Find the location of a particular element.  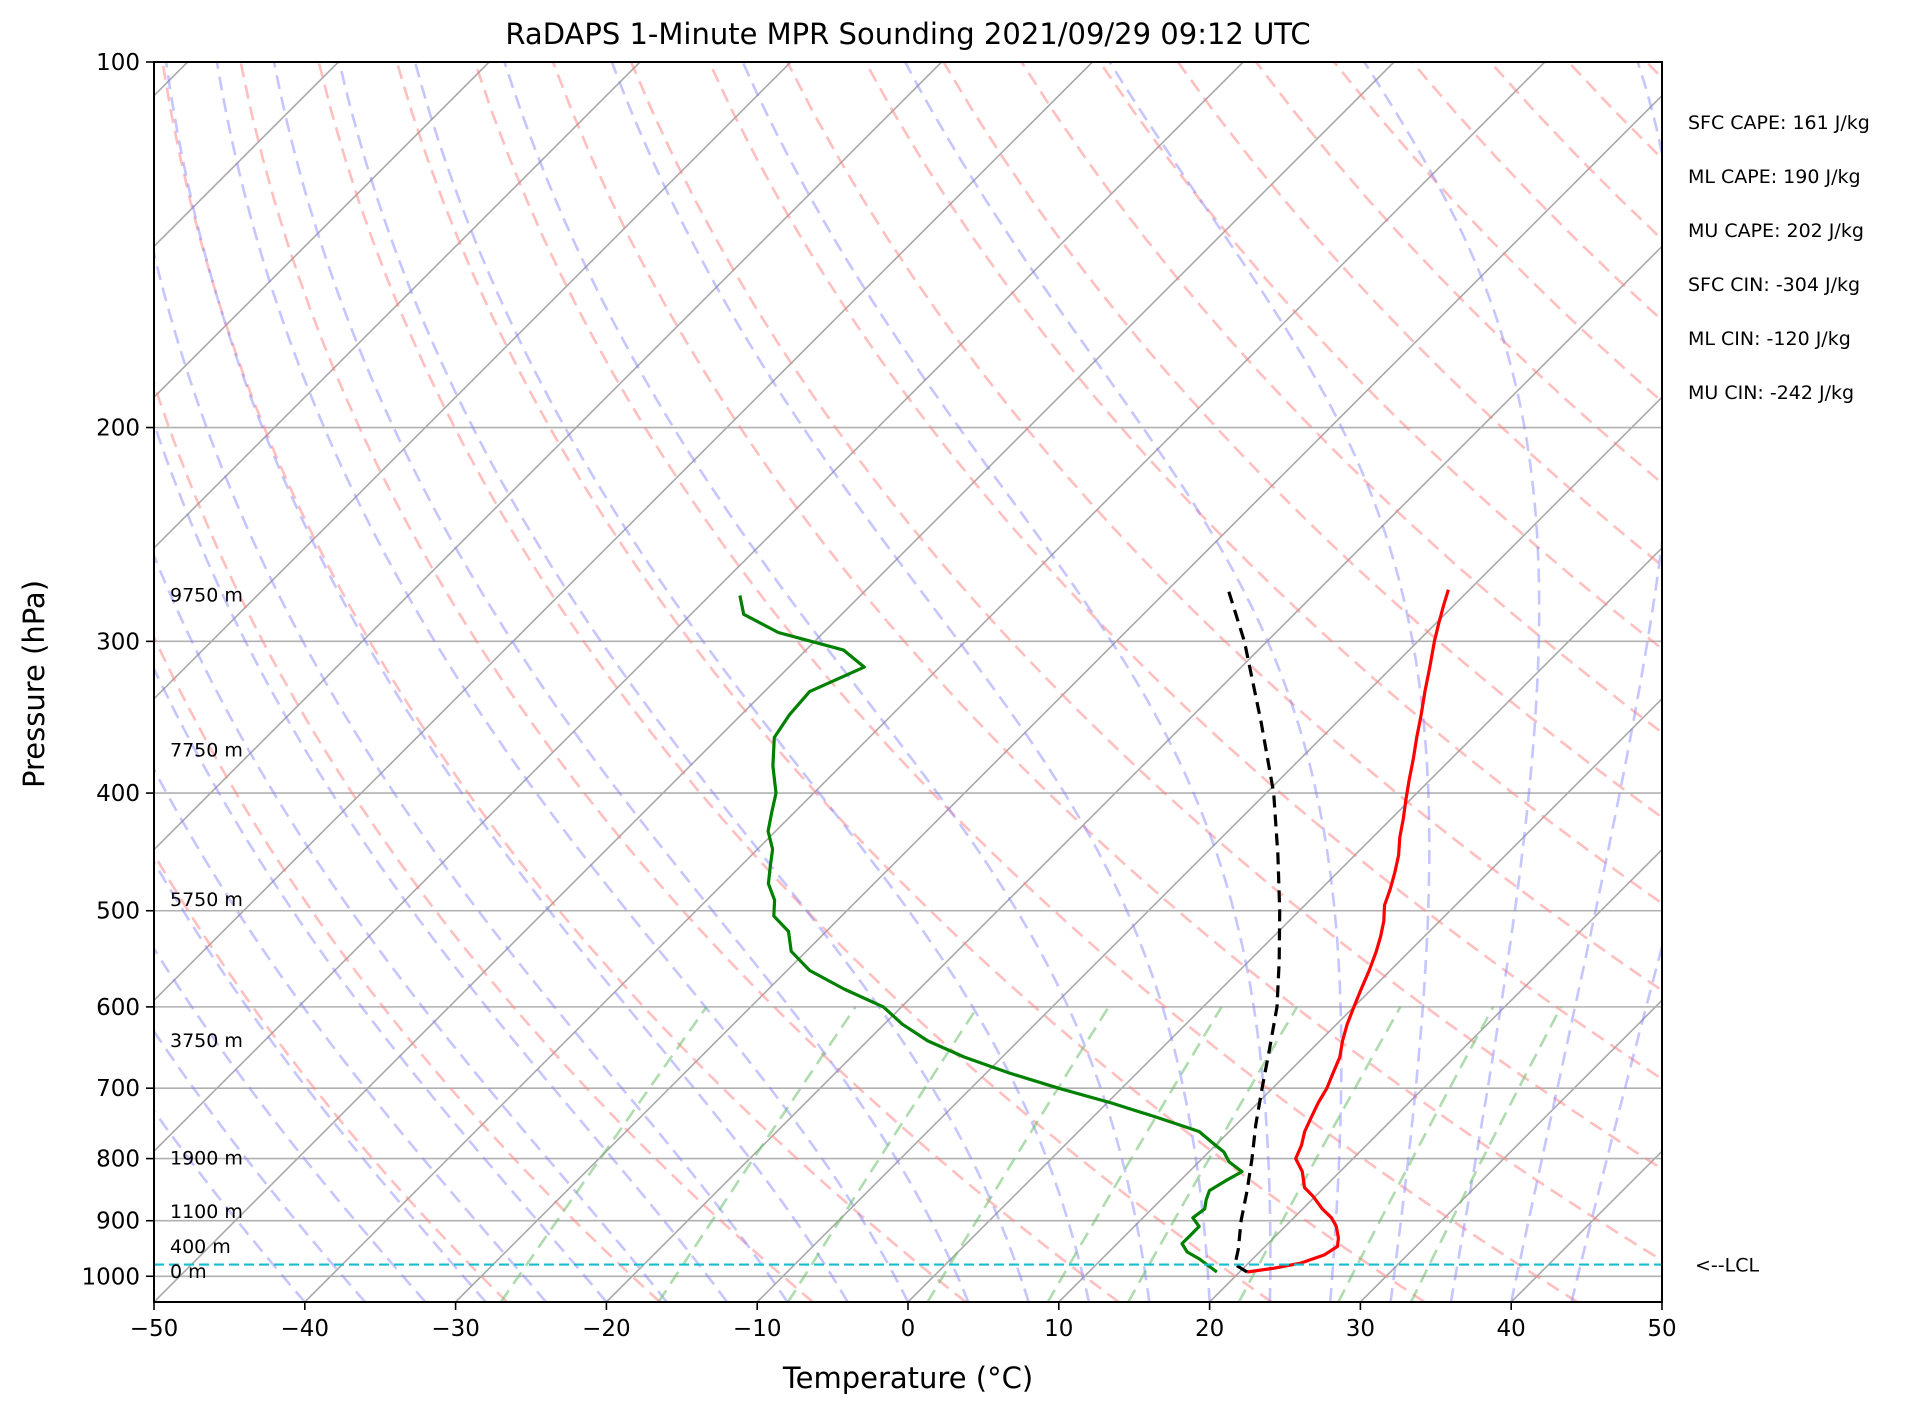

parcel-trace is located at coordinates (1254, 931).